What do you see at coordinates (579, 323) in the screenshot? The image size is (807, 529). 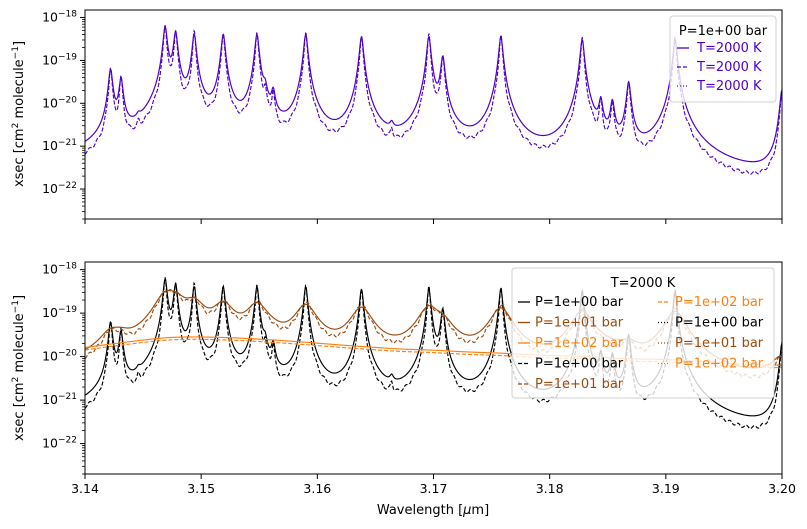 I see `bottom-legend-label-1: P=1e+01 bar` at bounding box center [579, 323].